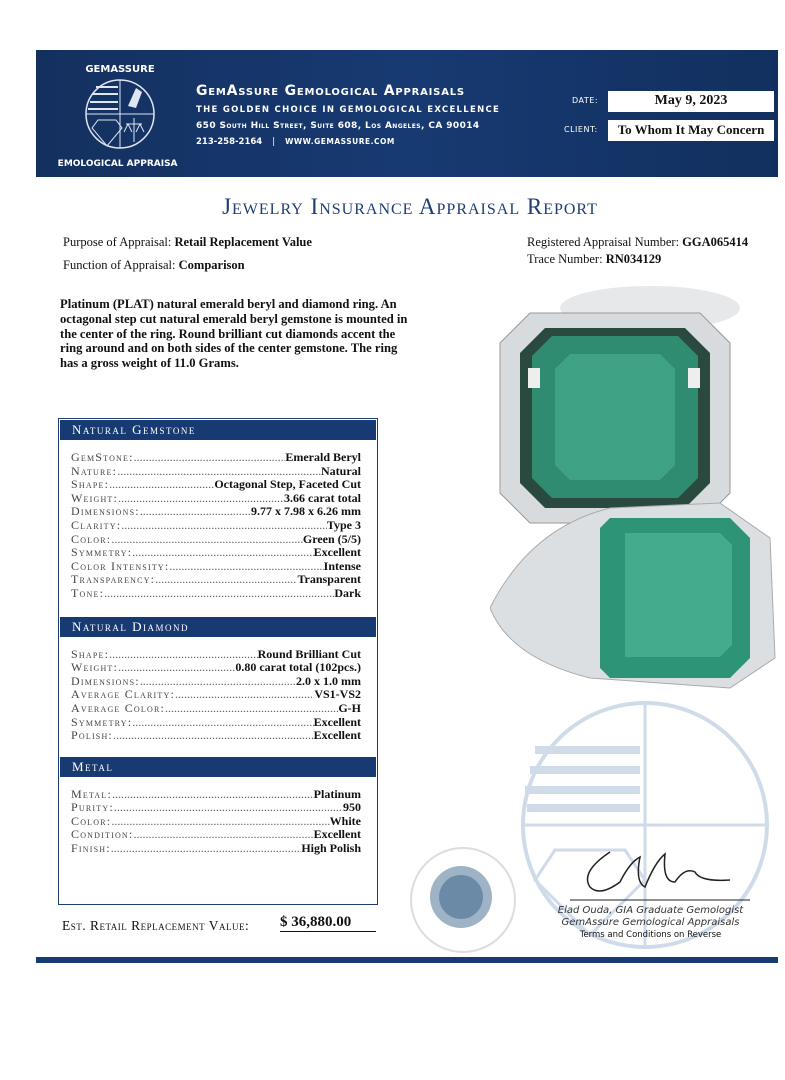  I want to click on spec-value: White, so click(345, 820).